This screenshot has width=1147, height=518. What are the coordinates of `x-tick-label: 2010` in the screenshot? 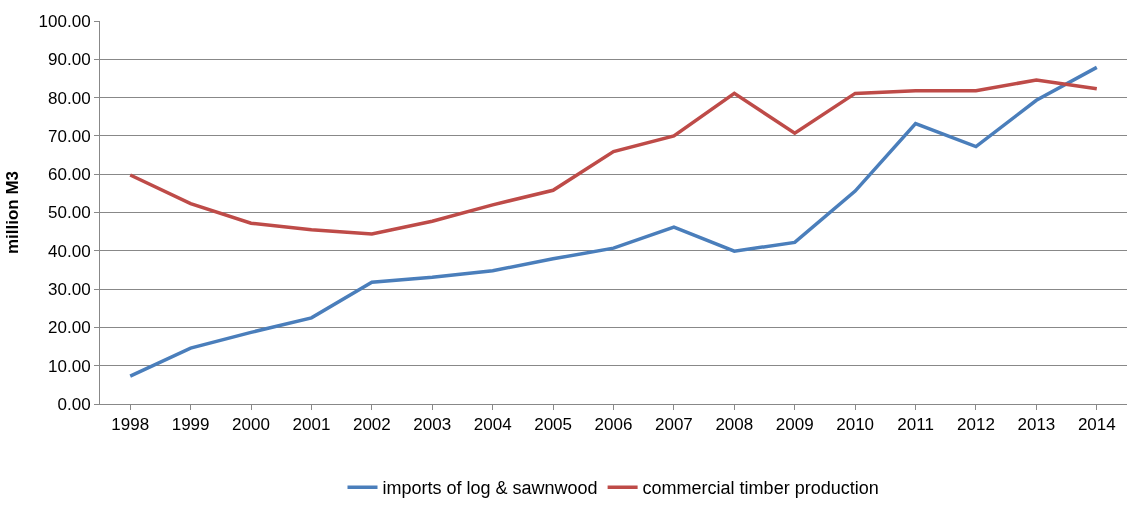 It's located at (855, 425).